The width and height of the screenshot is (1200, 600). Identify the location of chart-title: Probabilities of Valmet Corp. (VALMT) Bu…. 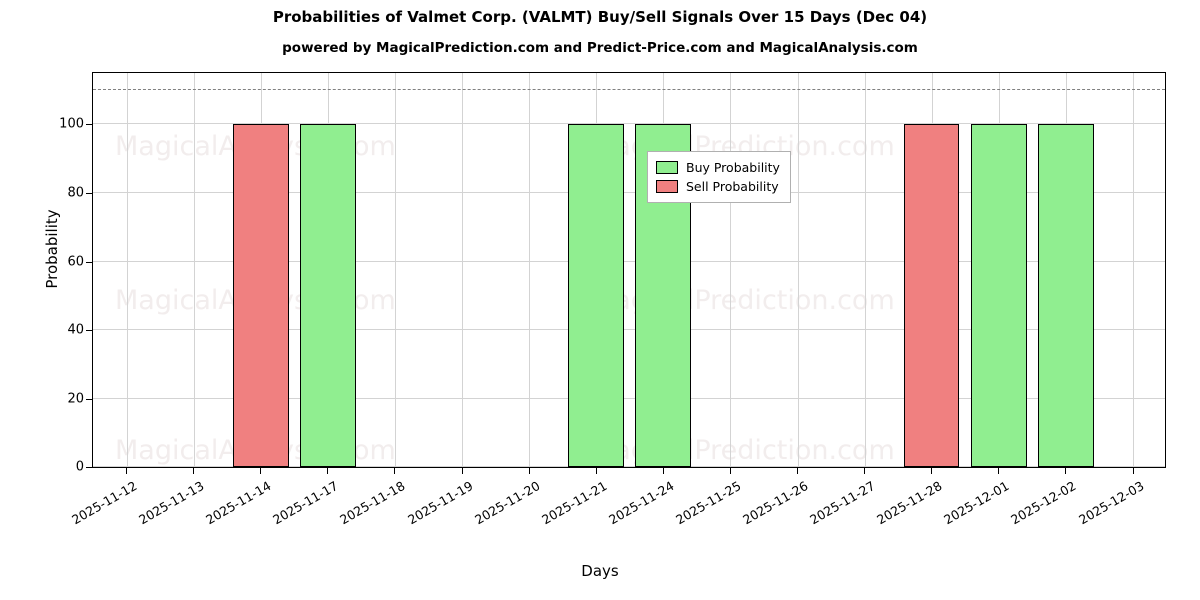
(600, 17).